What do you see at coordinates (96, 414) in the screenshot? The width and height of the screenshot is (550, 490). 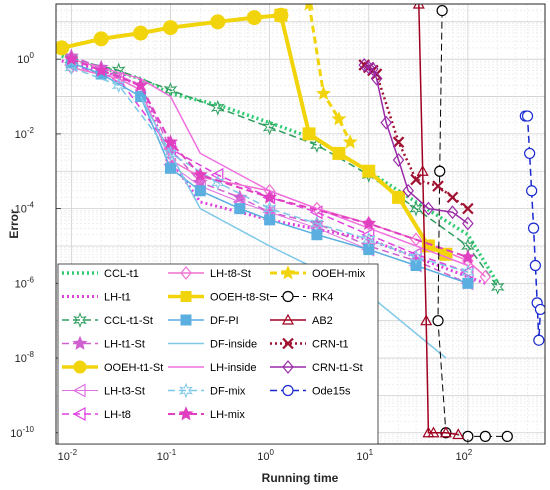 I see `legend-entry: LH-t8` at bounding box center [96, 414].